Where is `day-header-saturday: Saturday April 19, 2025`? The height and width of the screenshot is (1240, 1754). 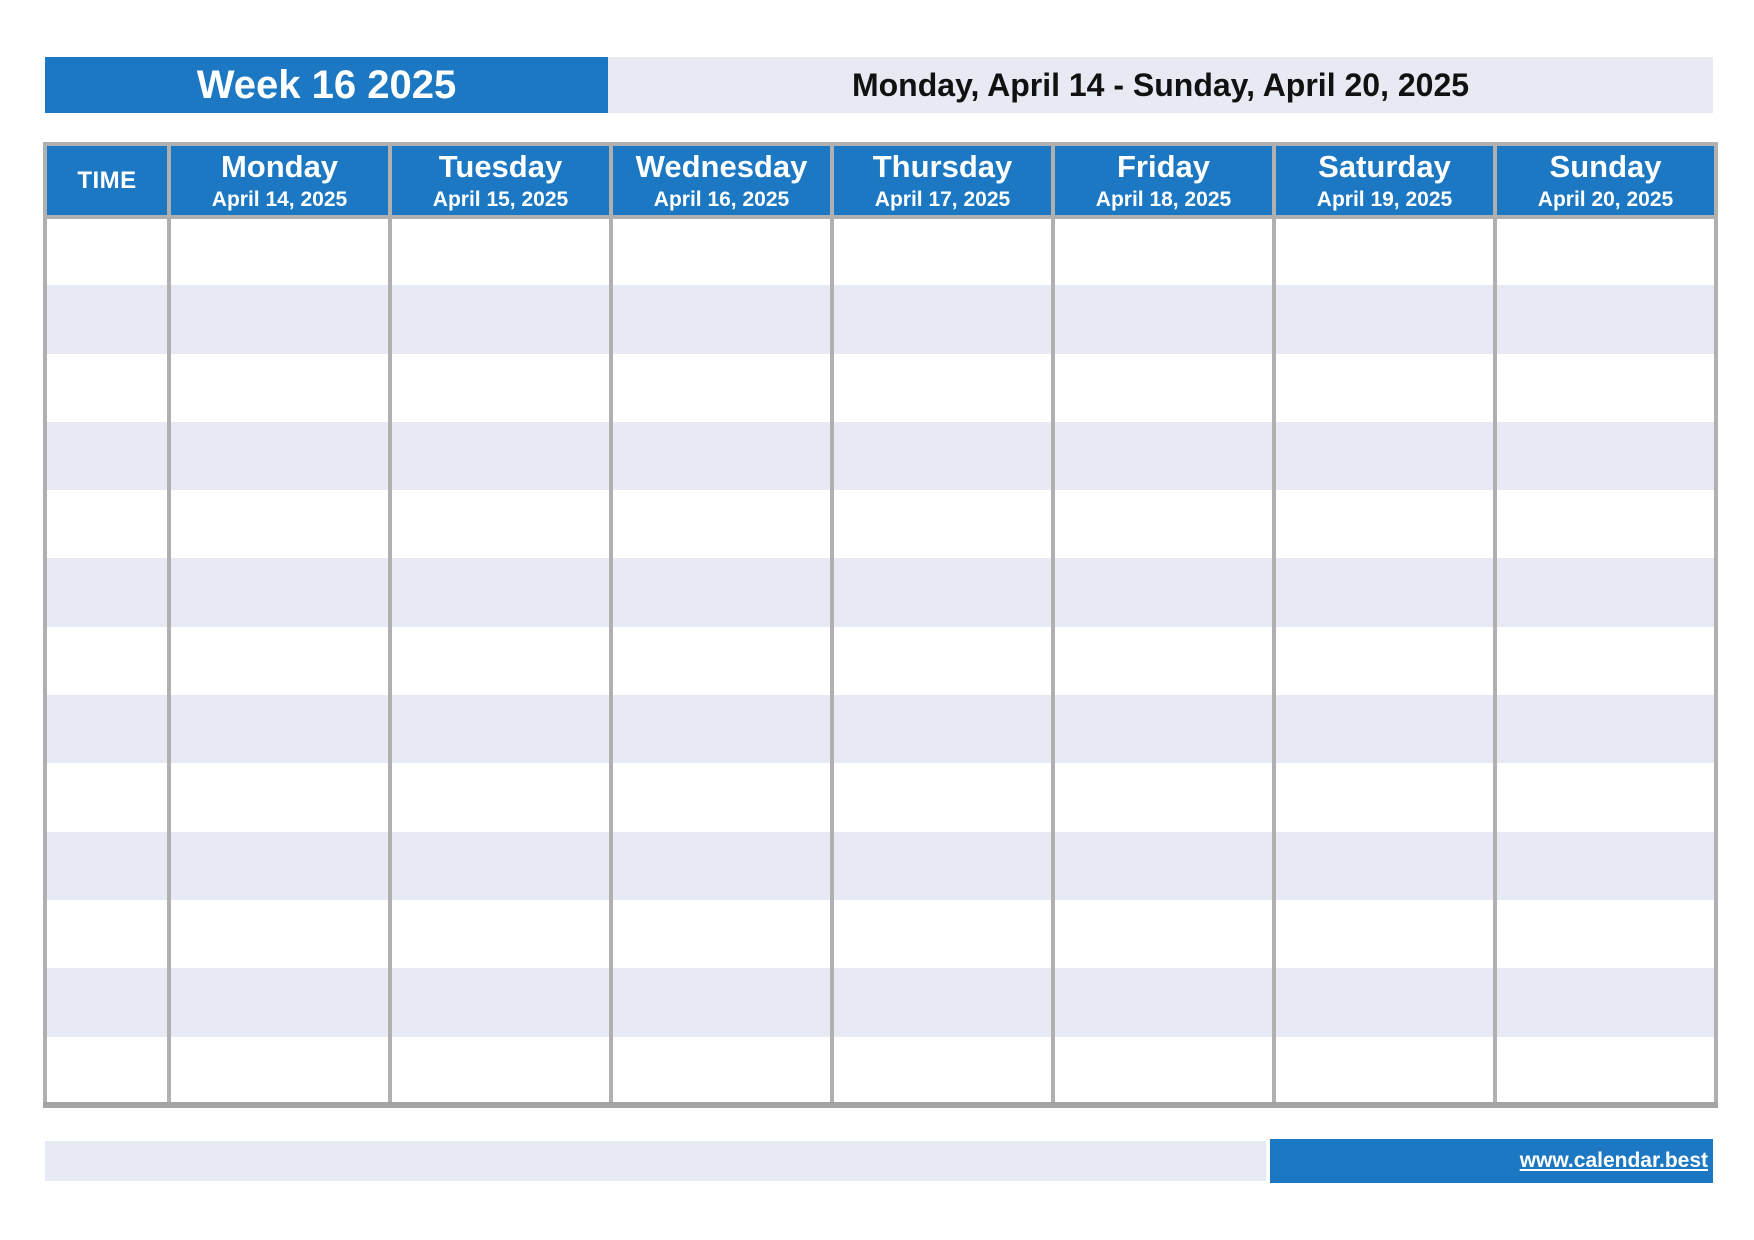
day-header-saturday: Saturday April 19, 2025 is located at coordinates (1384, 180).